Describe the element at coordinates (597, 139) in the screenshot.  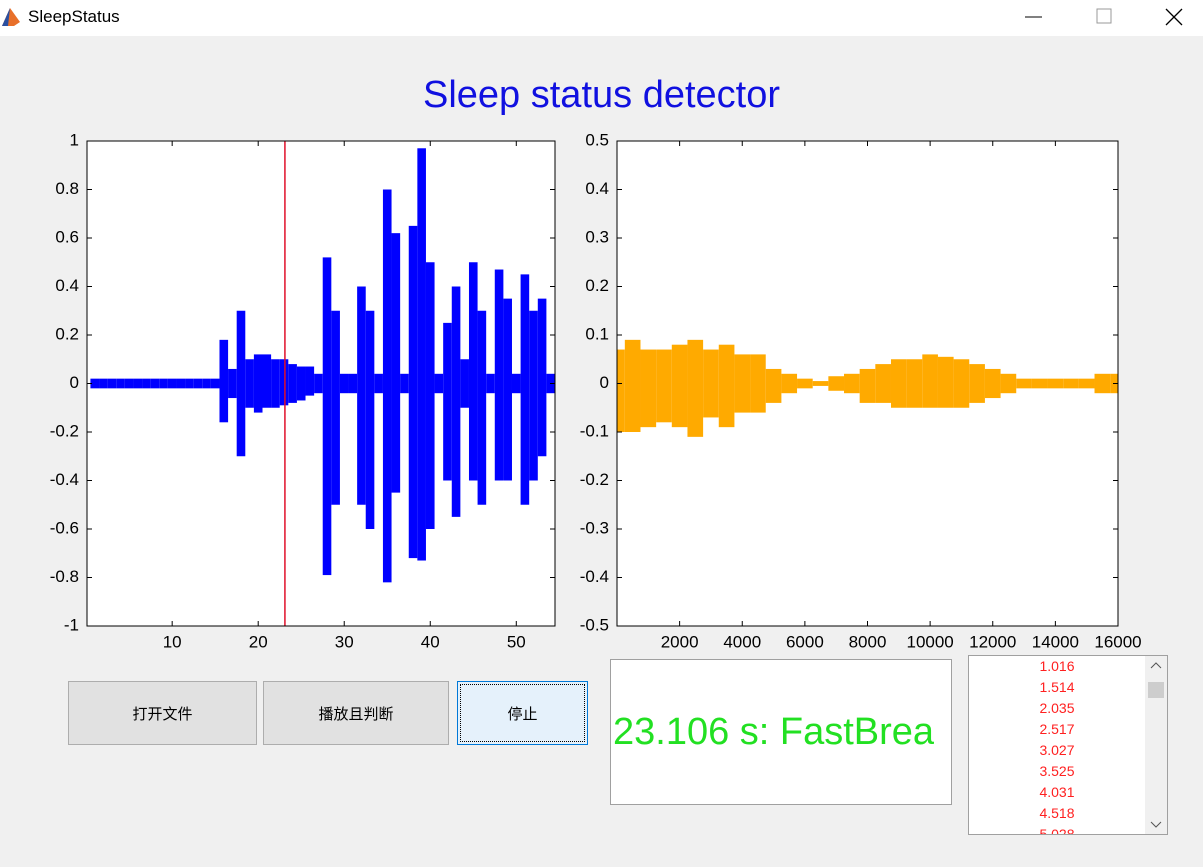
I see `y-tick-label: 0.5` at that location.